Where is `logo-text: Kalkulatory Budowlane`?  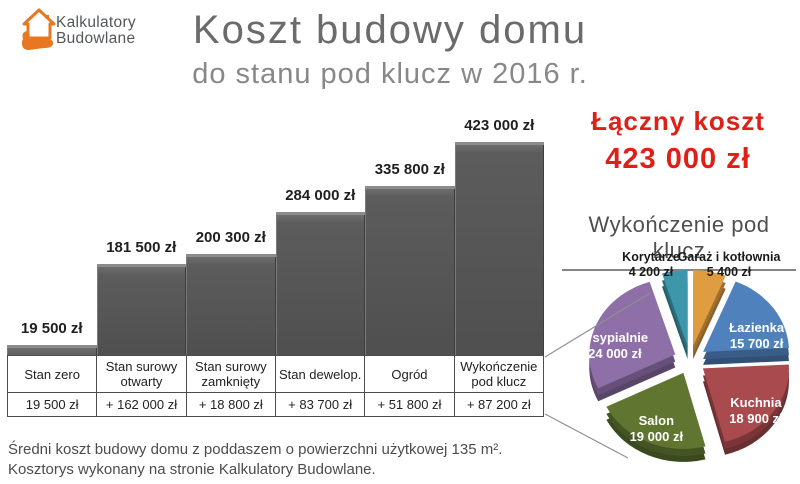
logo-text: Kalkulatory Budowlane is located at coordinates (96, 31).